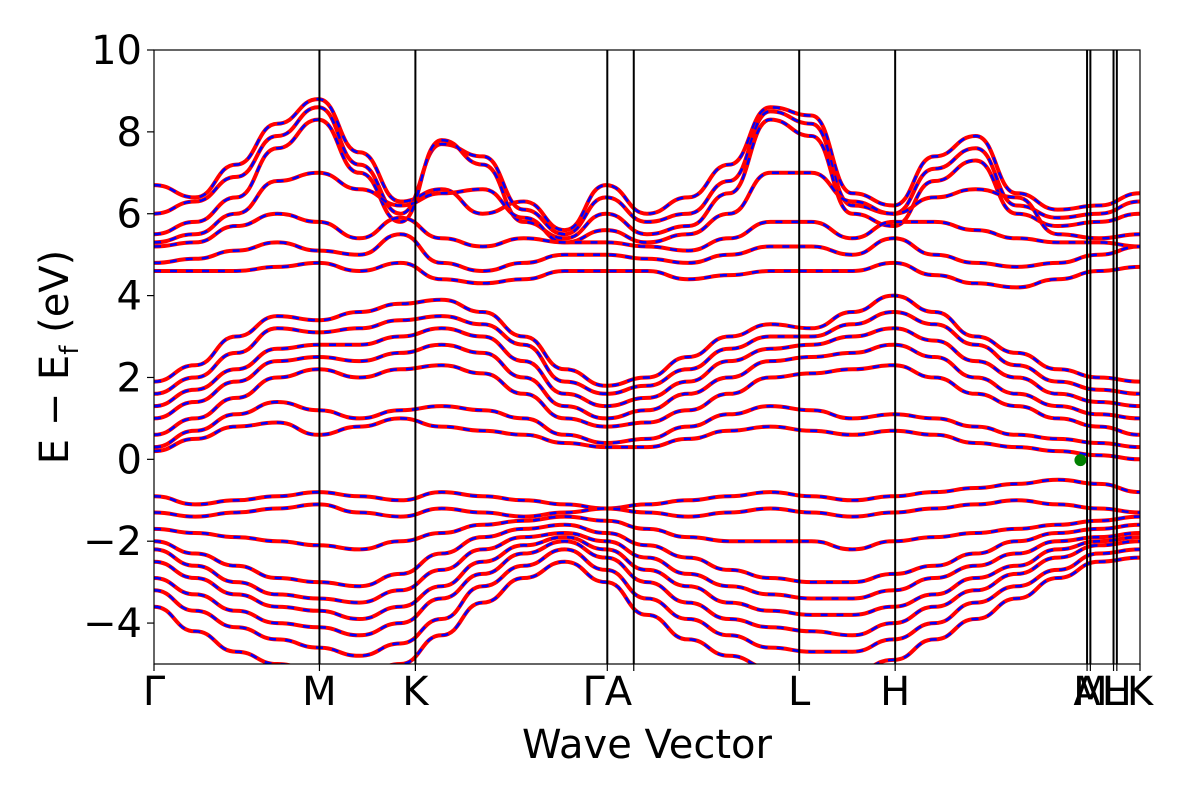 Image resolution: width=1200 pixels, height=800 pixels. I want to click on y-tick-label-2: 0, so click(129, 460).